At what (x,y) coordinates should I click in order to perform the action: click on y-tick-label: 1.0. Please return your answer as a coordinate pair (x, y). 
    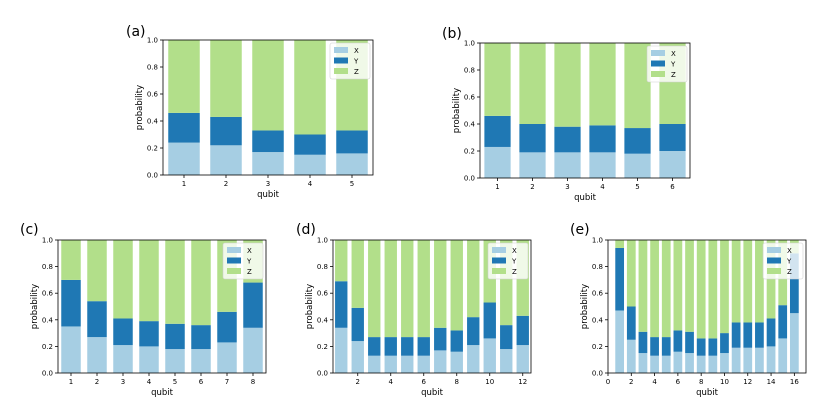
    Looking at the image, I should click on (322, 241).